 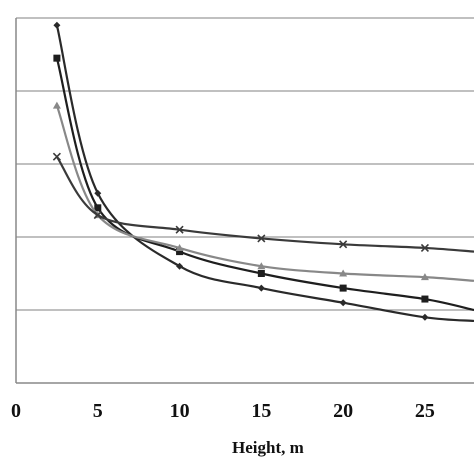 I want to click on x-axis-label: Height, m, so click(x=268, y=447).